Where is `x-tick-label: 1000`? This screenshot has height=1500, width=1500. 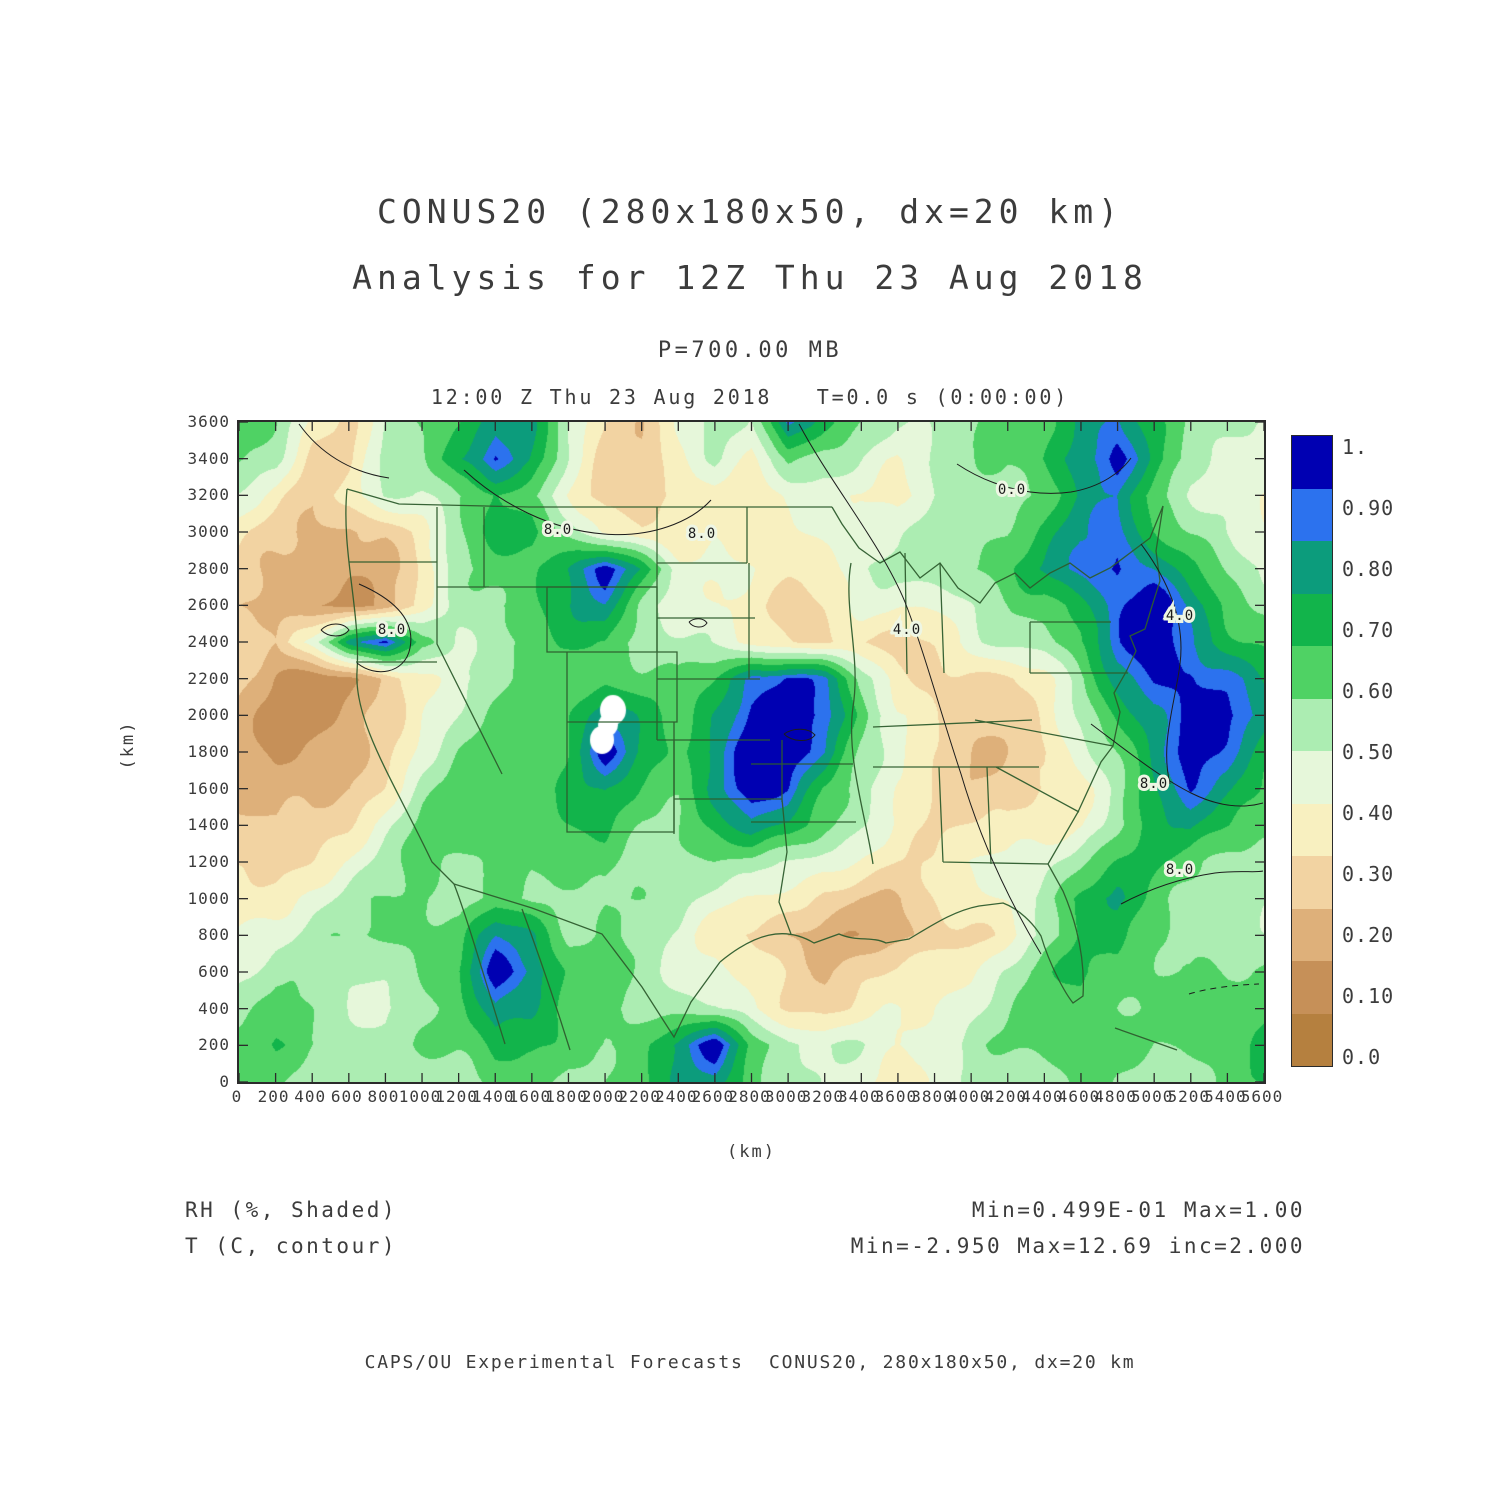
x-tick-label: 1000 is located at coordinates (420, 1096).